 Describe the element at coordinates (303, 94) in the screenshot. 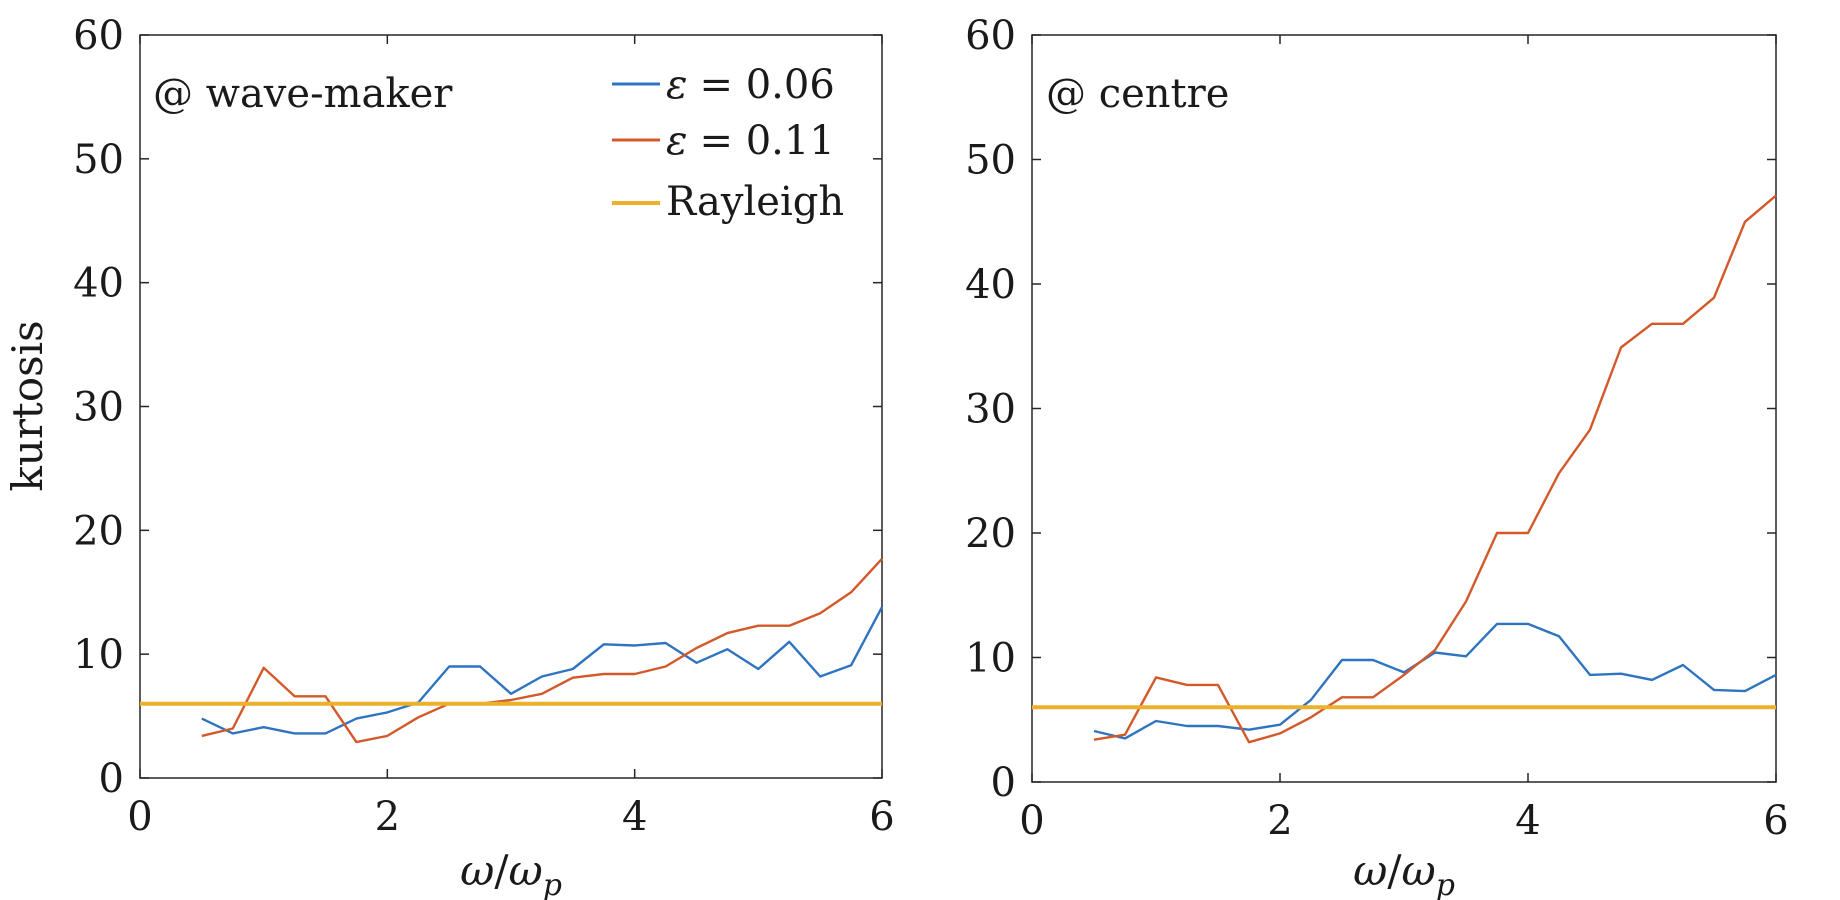

I see `panel-annotation: @ wave-maker` at that location.